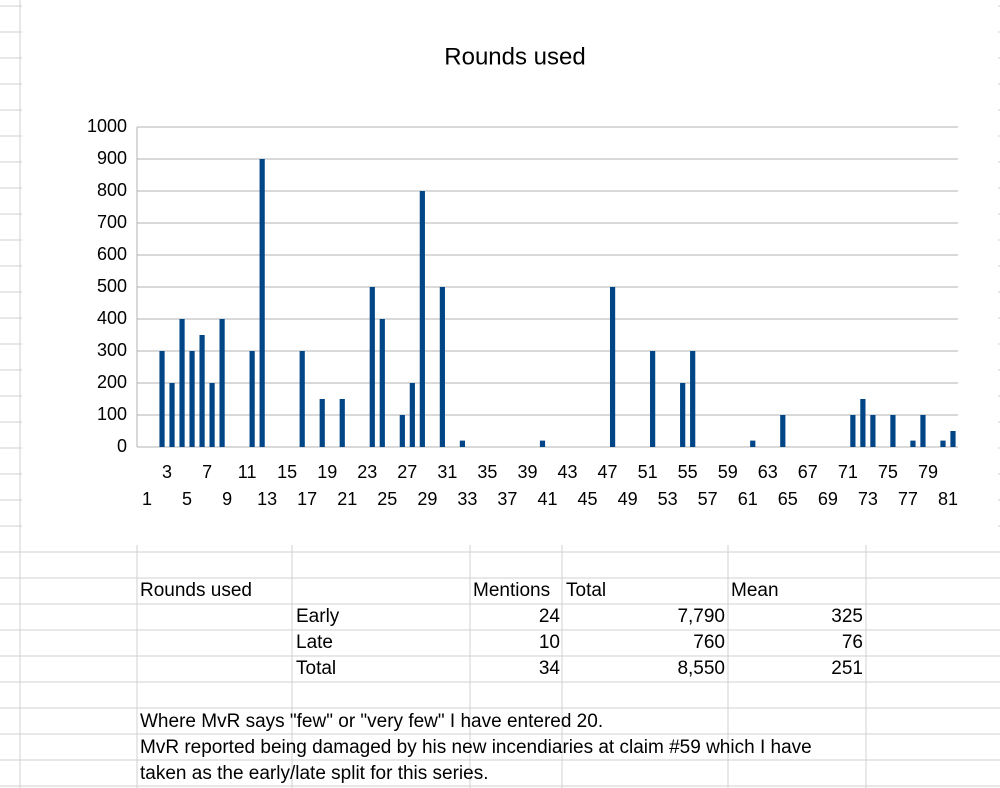 This screenshot has height=788, width=1000. What do you see at coordinates (207, 472) in the screenshot?
I see `x-tick-label: 7` at bounding box center [207, 472].